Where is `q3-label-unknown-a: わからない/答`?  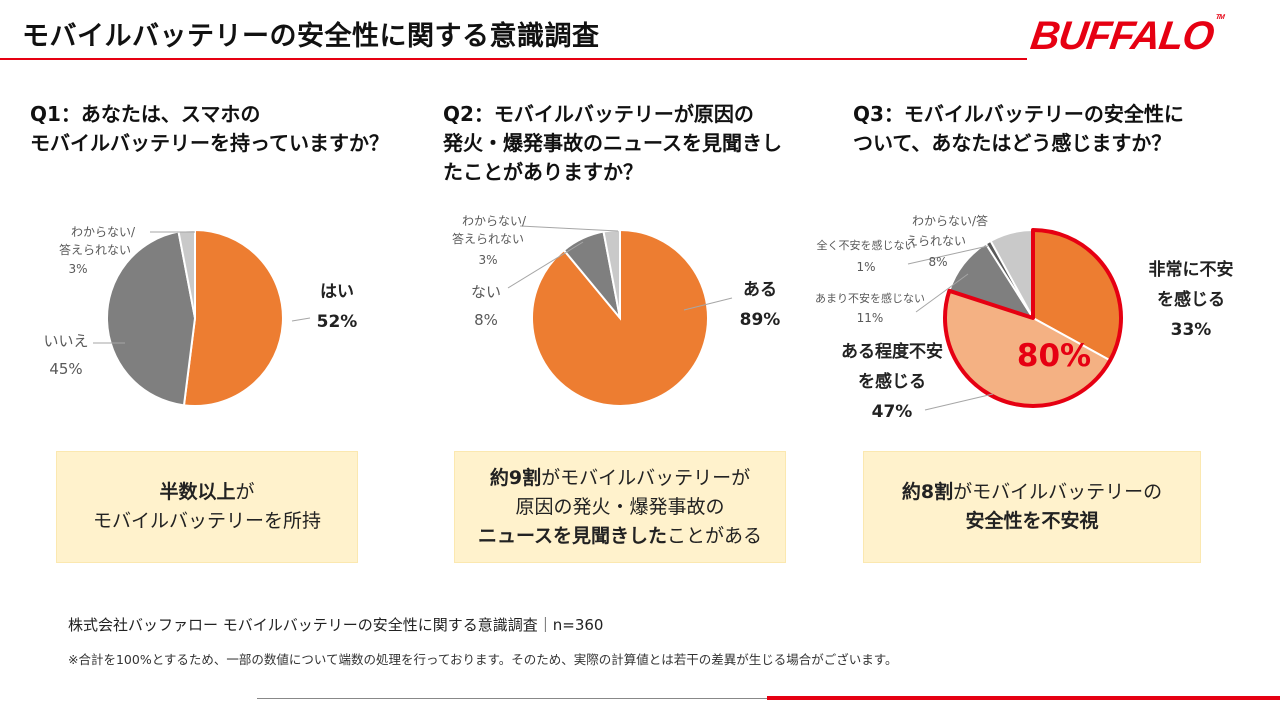 q3-label-unknown-a: わからない/答 is located at coordinates (950, 220).